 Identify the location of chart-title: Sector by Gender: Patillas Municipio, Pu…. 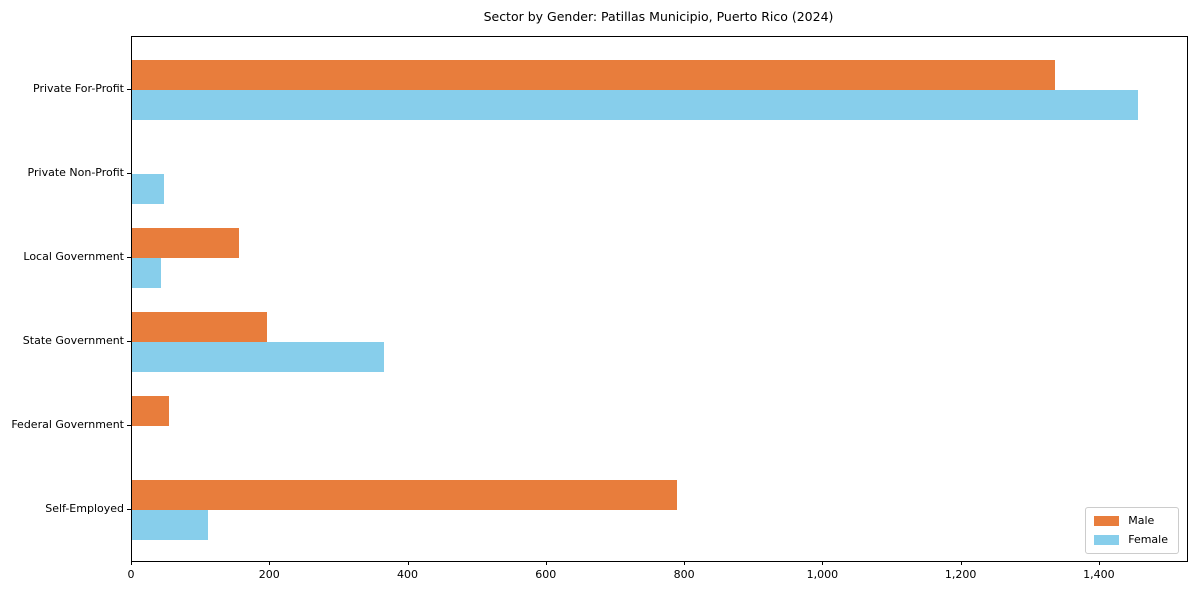
(658, 16).